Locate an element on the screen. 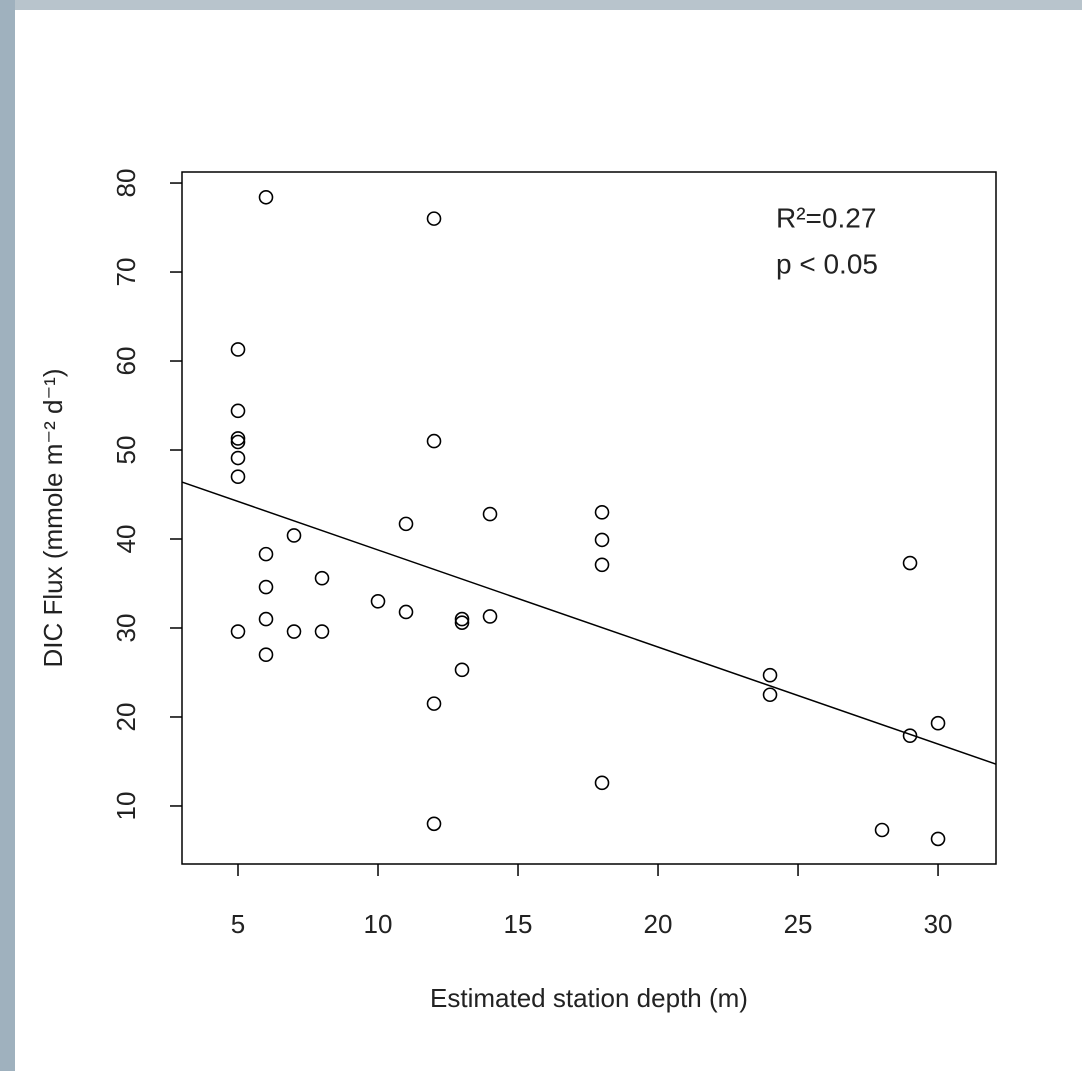 This screenshot has width=1082, height=1071. left-strip is located at coordinates (7, 535).